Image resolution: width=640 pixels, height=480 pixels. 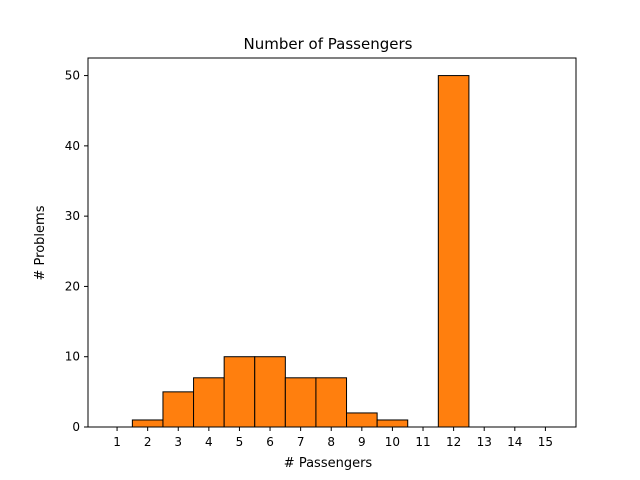 What do you see at coordinates (270, 442) in the screenshot?
I see `x-tick-label-6: 6` at bounding box center [270, 442].